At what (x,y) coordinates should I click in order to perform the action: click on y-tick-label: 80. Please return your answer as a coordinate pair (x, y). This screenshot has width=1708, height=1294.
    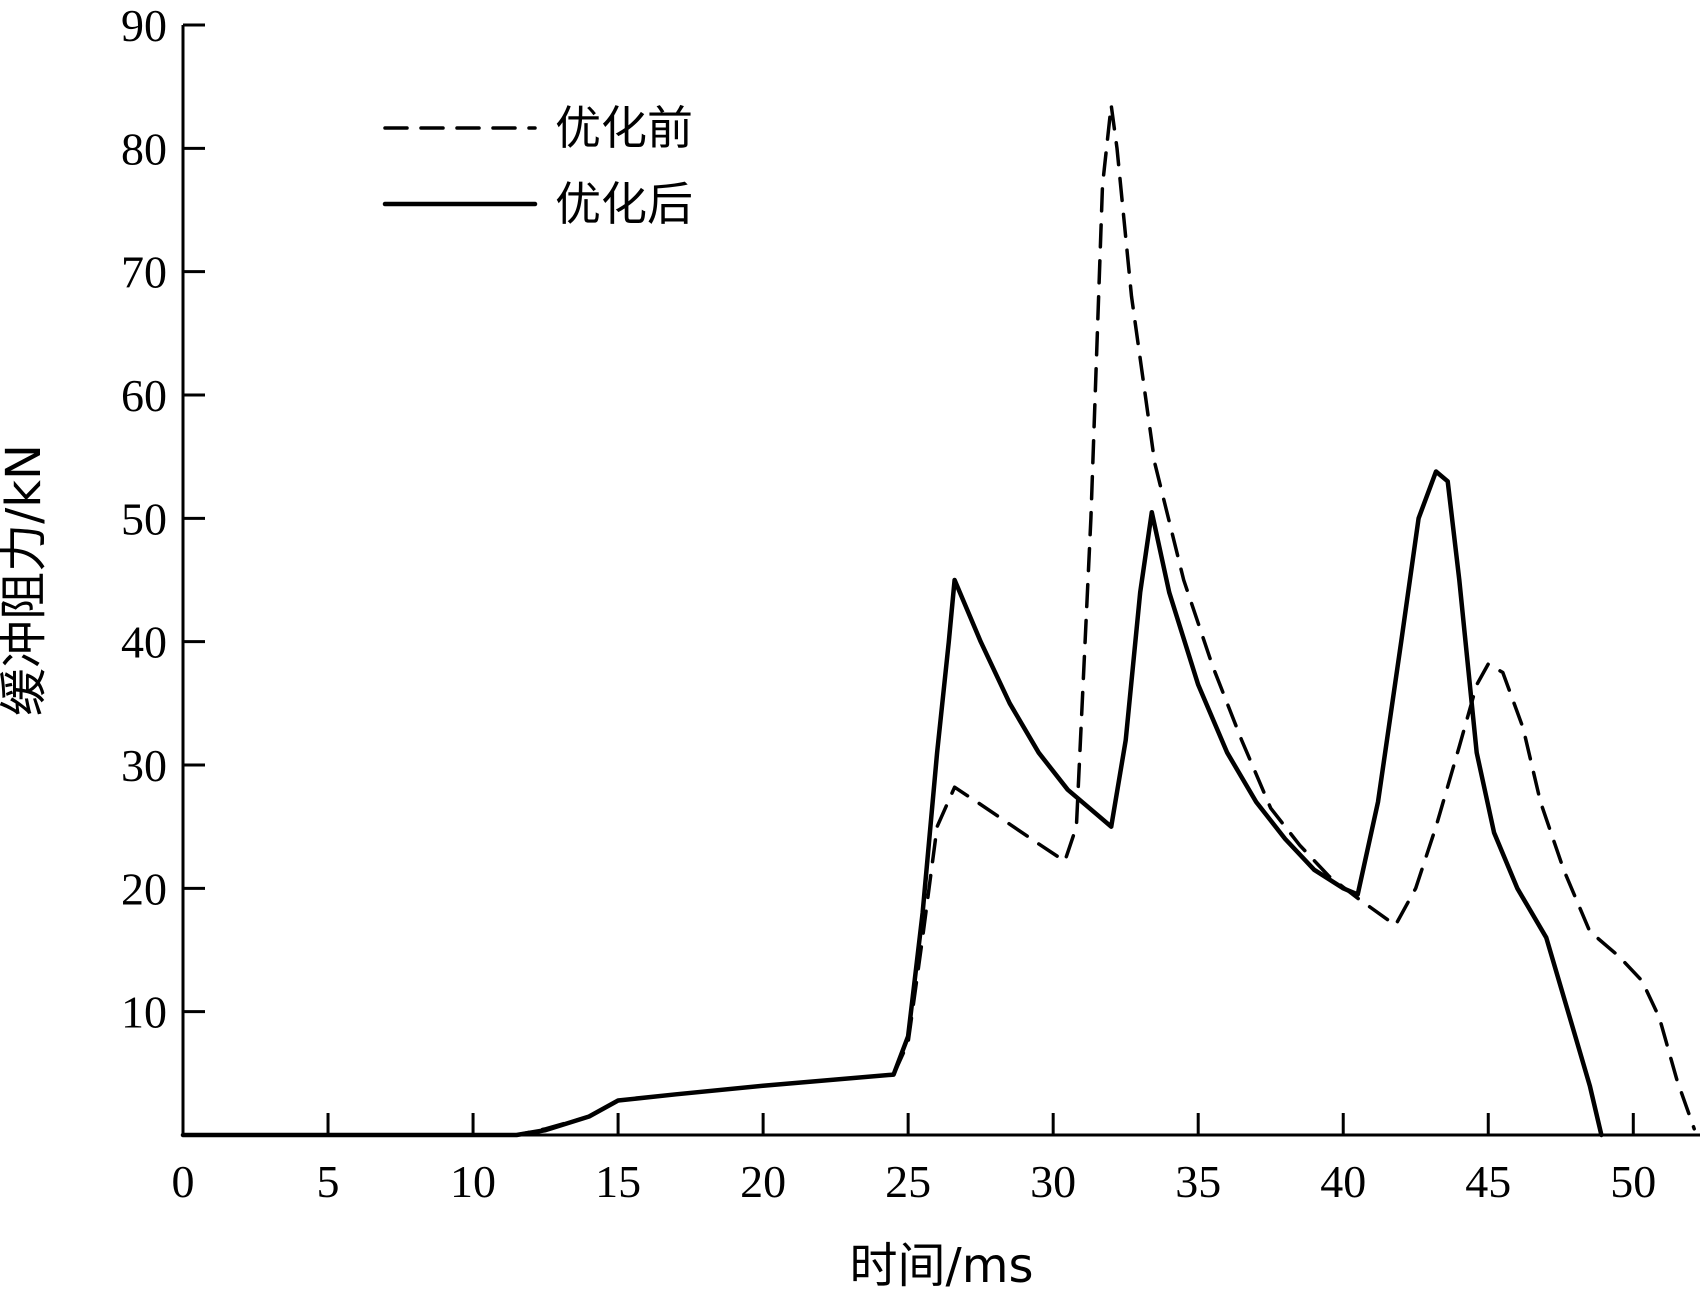
    Looking at the image, I should click on (144, 148).